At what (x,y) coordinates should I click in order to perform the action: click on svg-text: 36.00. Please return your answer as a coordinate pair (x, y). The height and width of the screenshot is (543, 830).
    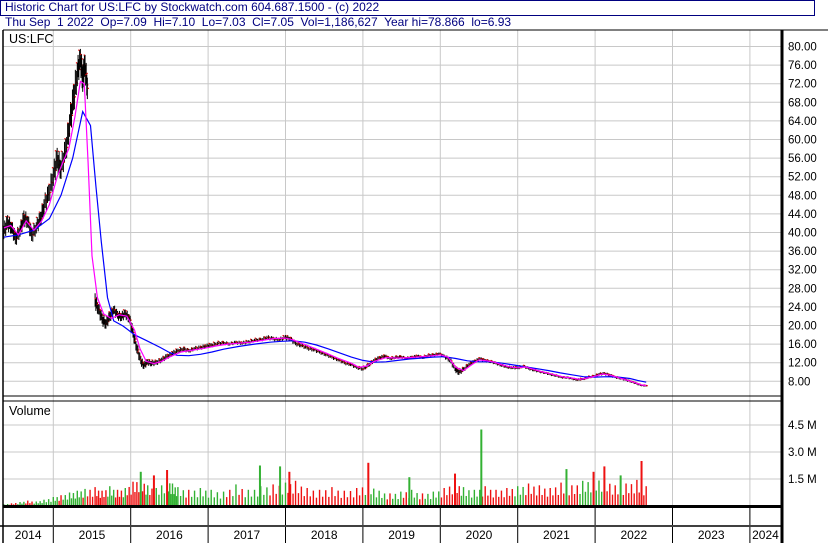
    Looking at the image, I should click on (802, 252).